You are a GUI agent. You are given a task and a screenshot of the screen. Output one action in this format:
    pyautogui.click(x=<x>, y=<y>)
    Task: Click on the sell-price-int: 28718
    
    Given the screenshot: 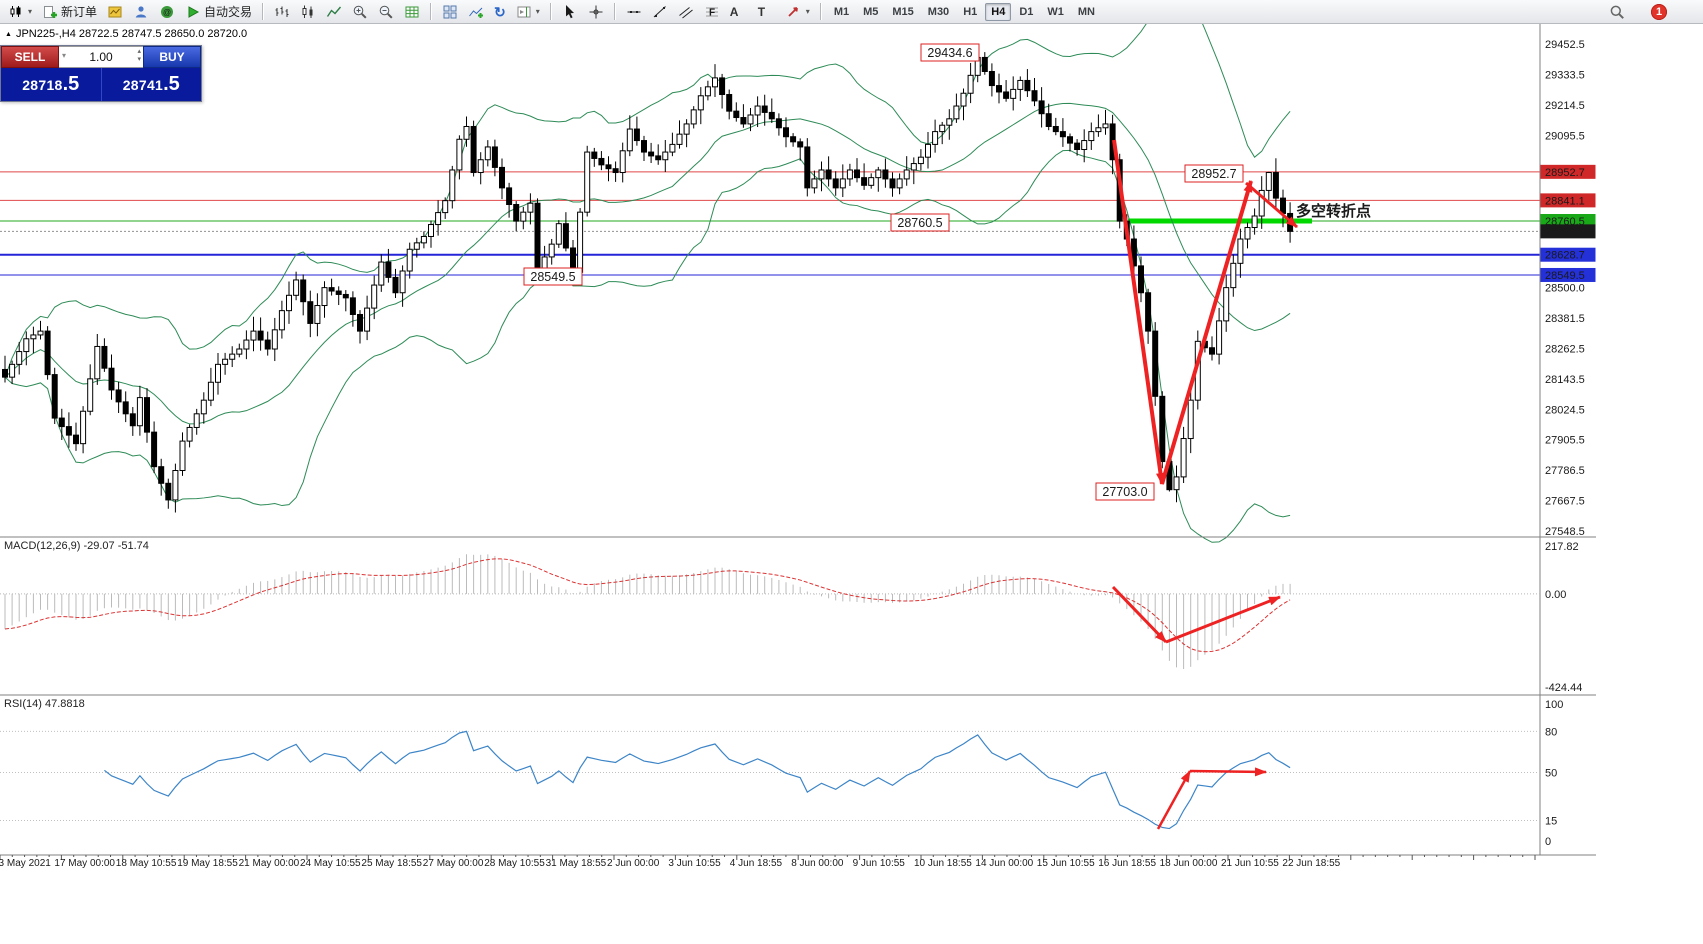 What is the action you would take?
    pyautogui.click(x=42, y=85)
    